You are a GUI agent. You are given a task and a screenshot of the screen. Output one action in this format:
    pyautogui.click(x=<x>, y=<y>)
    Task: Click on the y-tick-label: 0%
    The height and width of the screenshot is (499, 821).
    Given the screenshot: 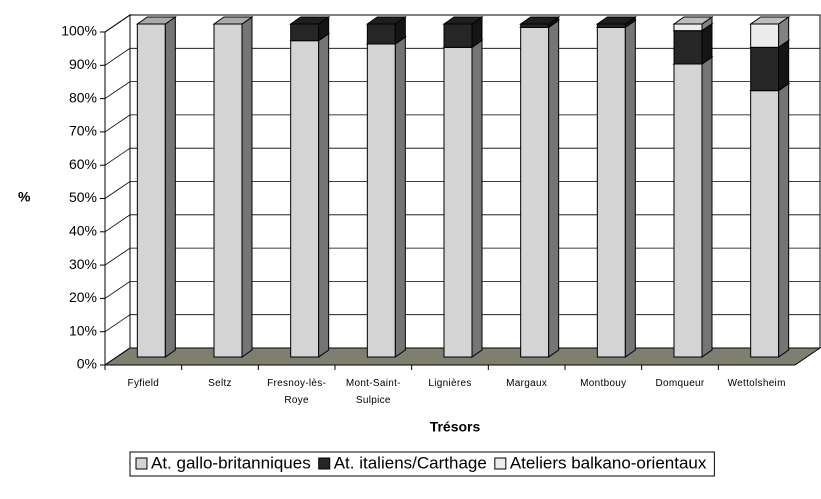 What is the action you would take?
    pyautogui.click(x=87, y=364)
    